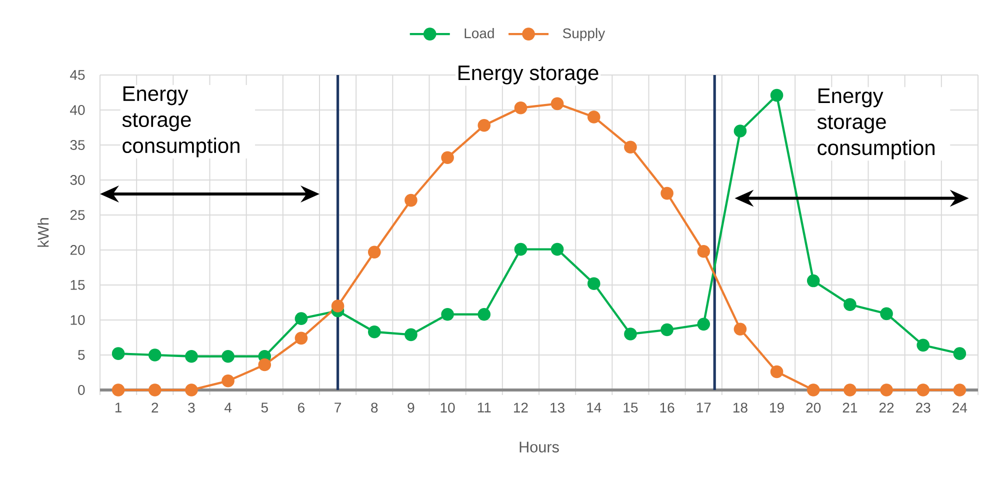 This screenshot has width=990, height=481. Describe the element at coordinates (81, 355) in the screenshot. I see `y-tick-label: 5` at that location.